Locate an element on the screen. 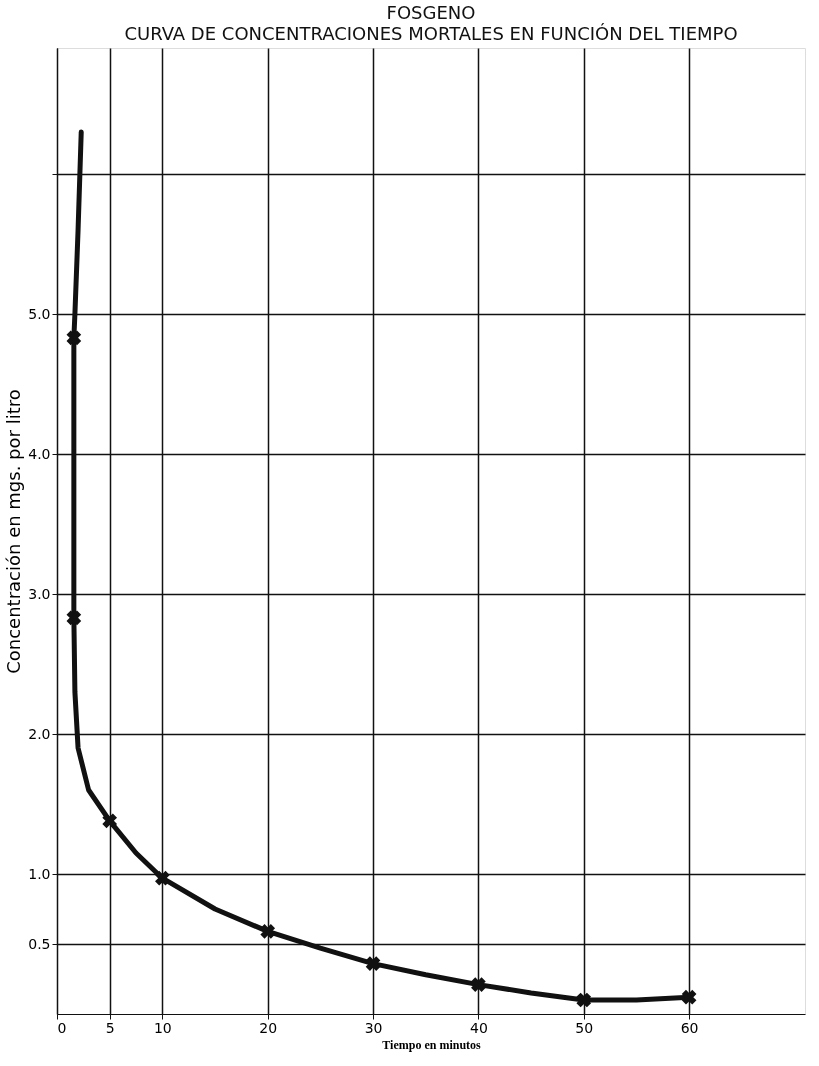 This screenshot has width=819, height=1066. x-tick-label: 20 is located at coordinates (268, 1027).